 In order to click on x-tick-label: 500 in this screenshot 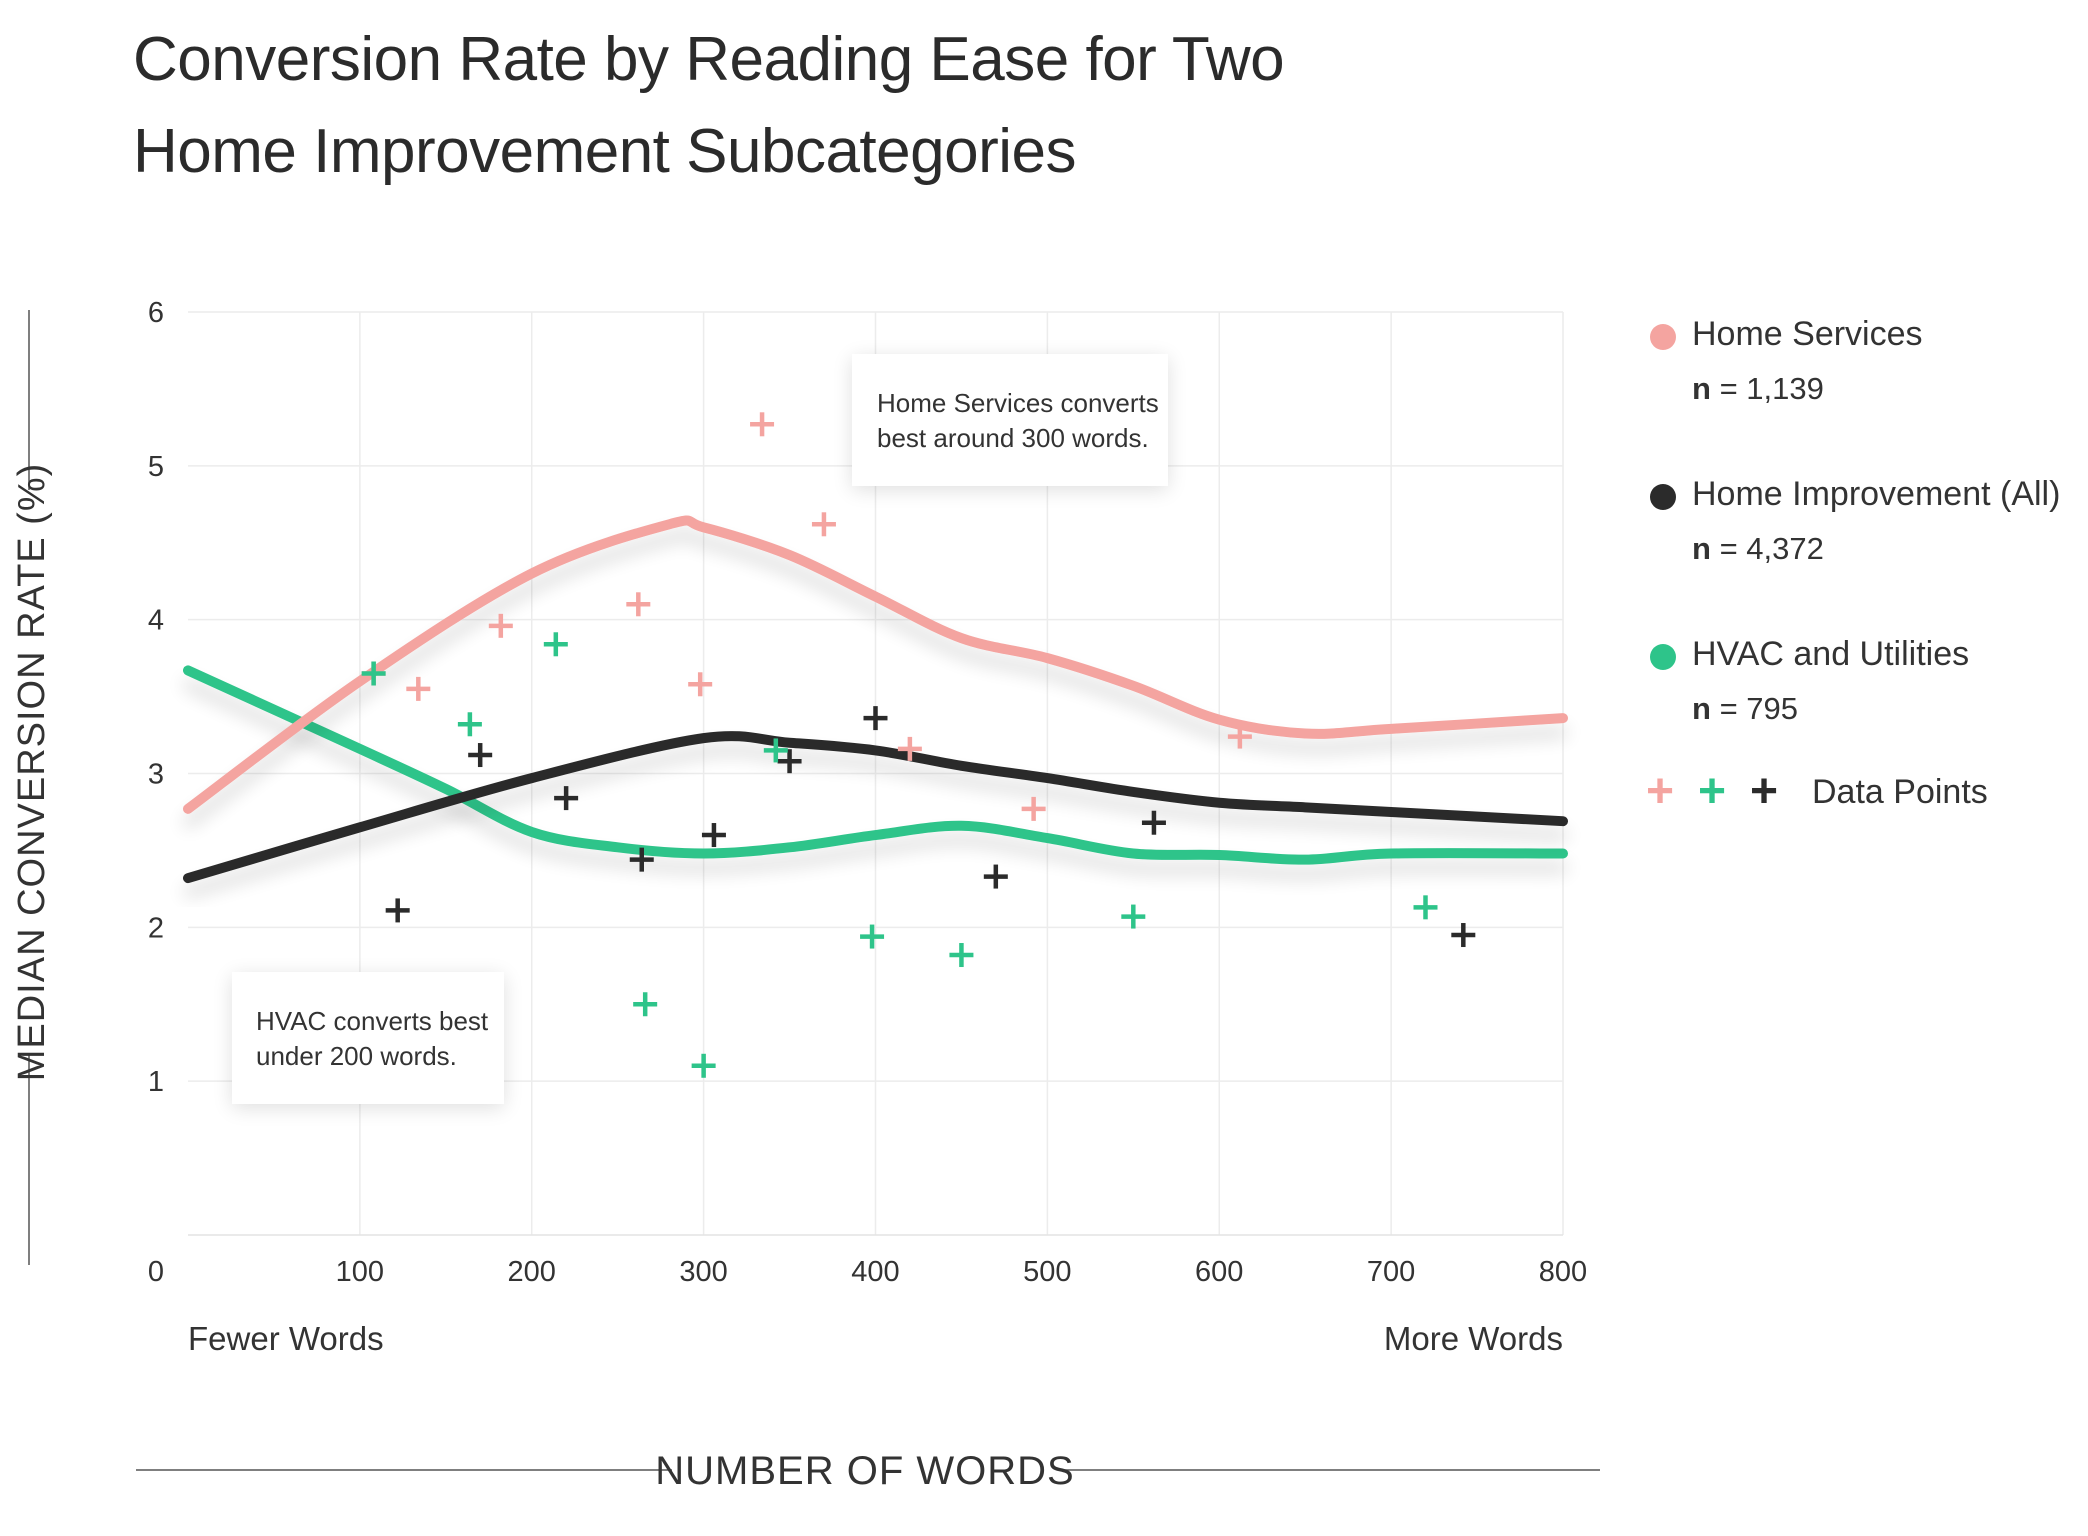, I will do `click(1047, 1272)`.